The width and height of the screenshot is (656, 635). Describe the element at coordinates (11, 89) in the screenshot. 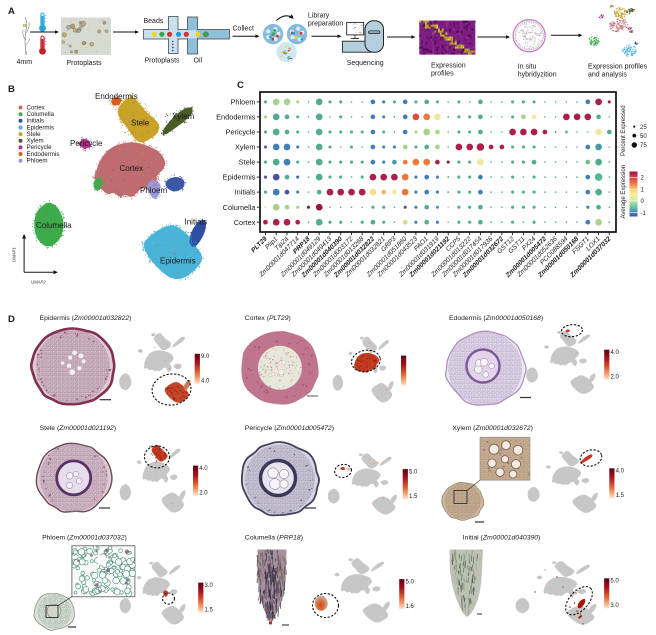

I see `svg-text: B` at that location.